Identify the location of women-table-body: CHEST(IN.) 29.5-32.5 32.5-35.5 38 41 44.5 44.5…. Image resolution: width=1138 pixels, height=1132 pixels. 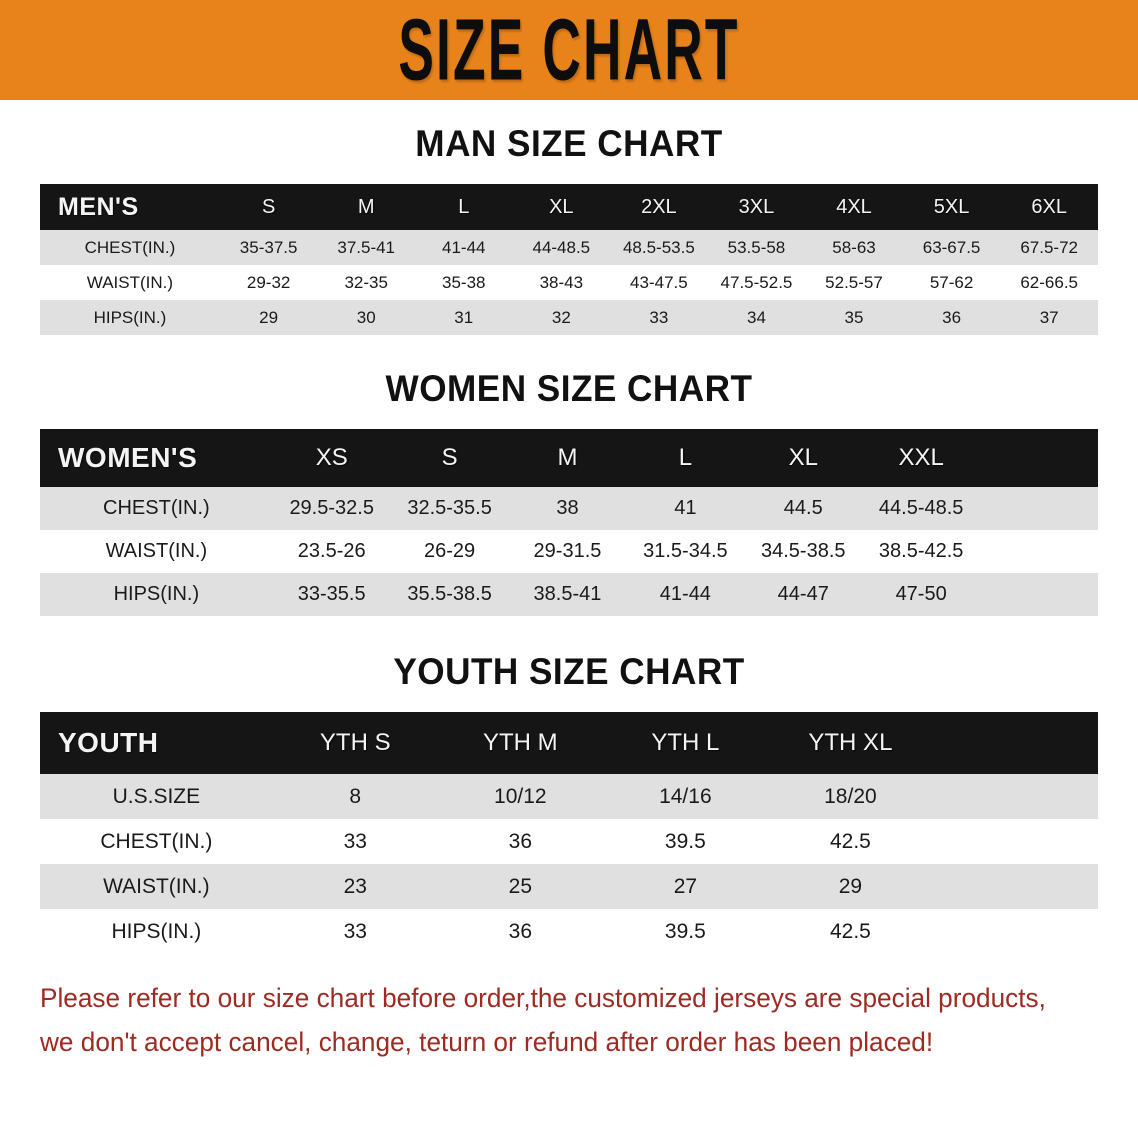
(569, 551).